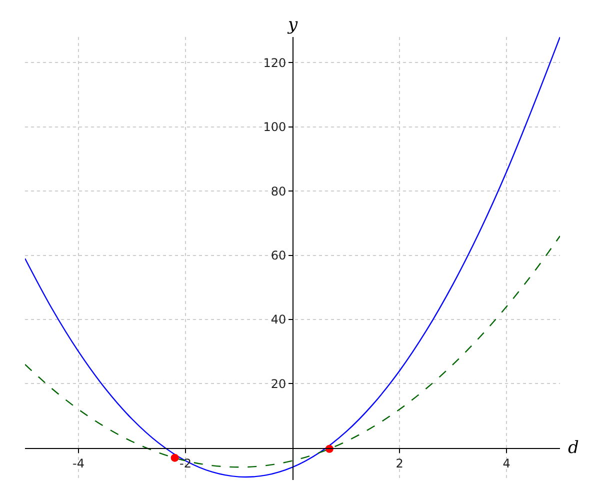 The height and width of the screenshot is (500, 600). What do you see at coordinates (278, 319) in the screenshot?
I see `y-tick-label: 40` at bounding box center [278, 319].